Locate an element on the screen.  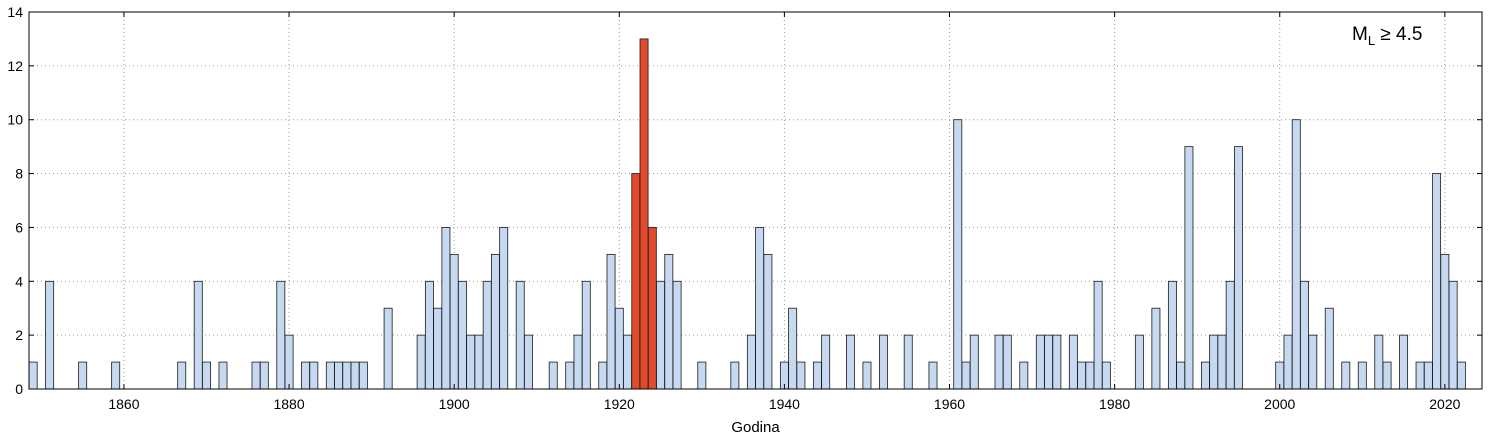
x-tick-label: 1900 is located at coordinates (454, 404).